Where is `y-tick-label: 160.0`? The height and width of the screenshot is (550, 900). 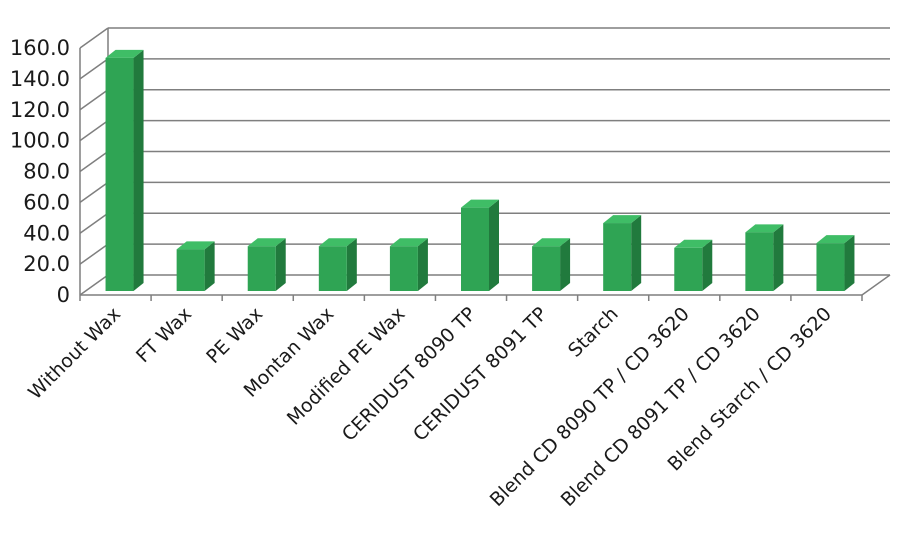 y-tick-label: 160.0 is located at coordinates (40, 48).